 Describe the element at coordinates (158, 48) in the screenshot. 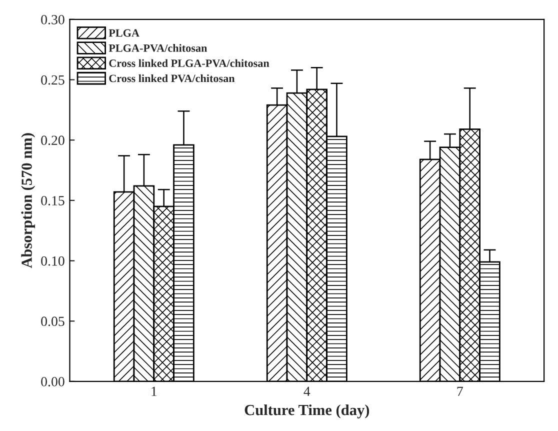

I see `legend-label: PLGA-PVA/chitosan` at that location.